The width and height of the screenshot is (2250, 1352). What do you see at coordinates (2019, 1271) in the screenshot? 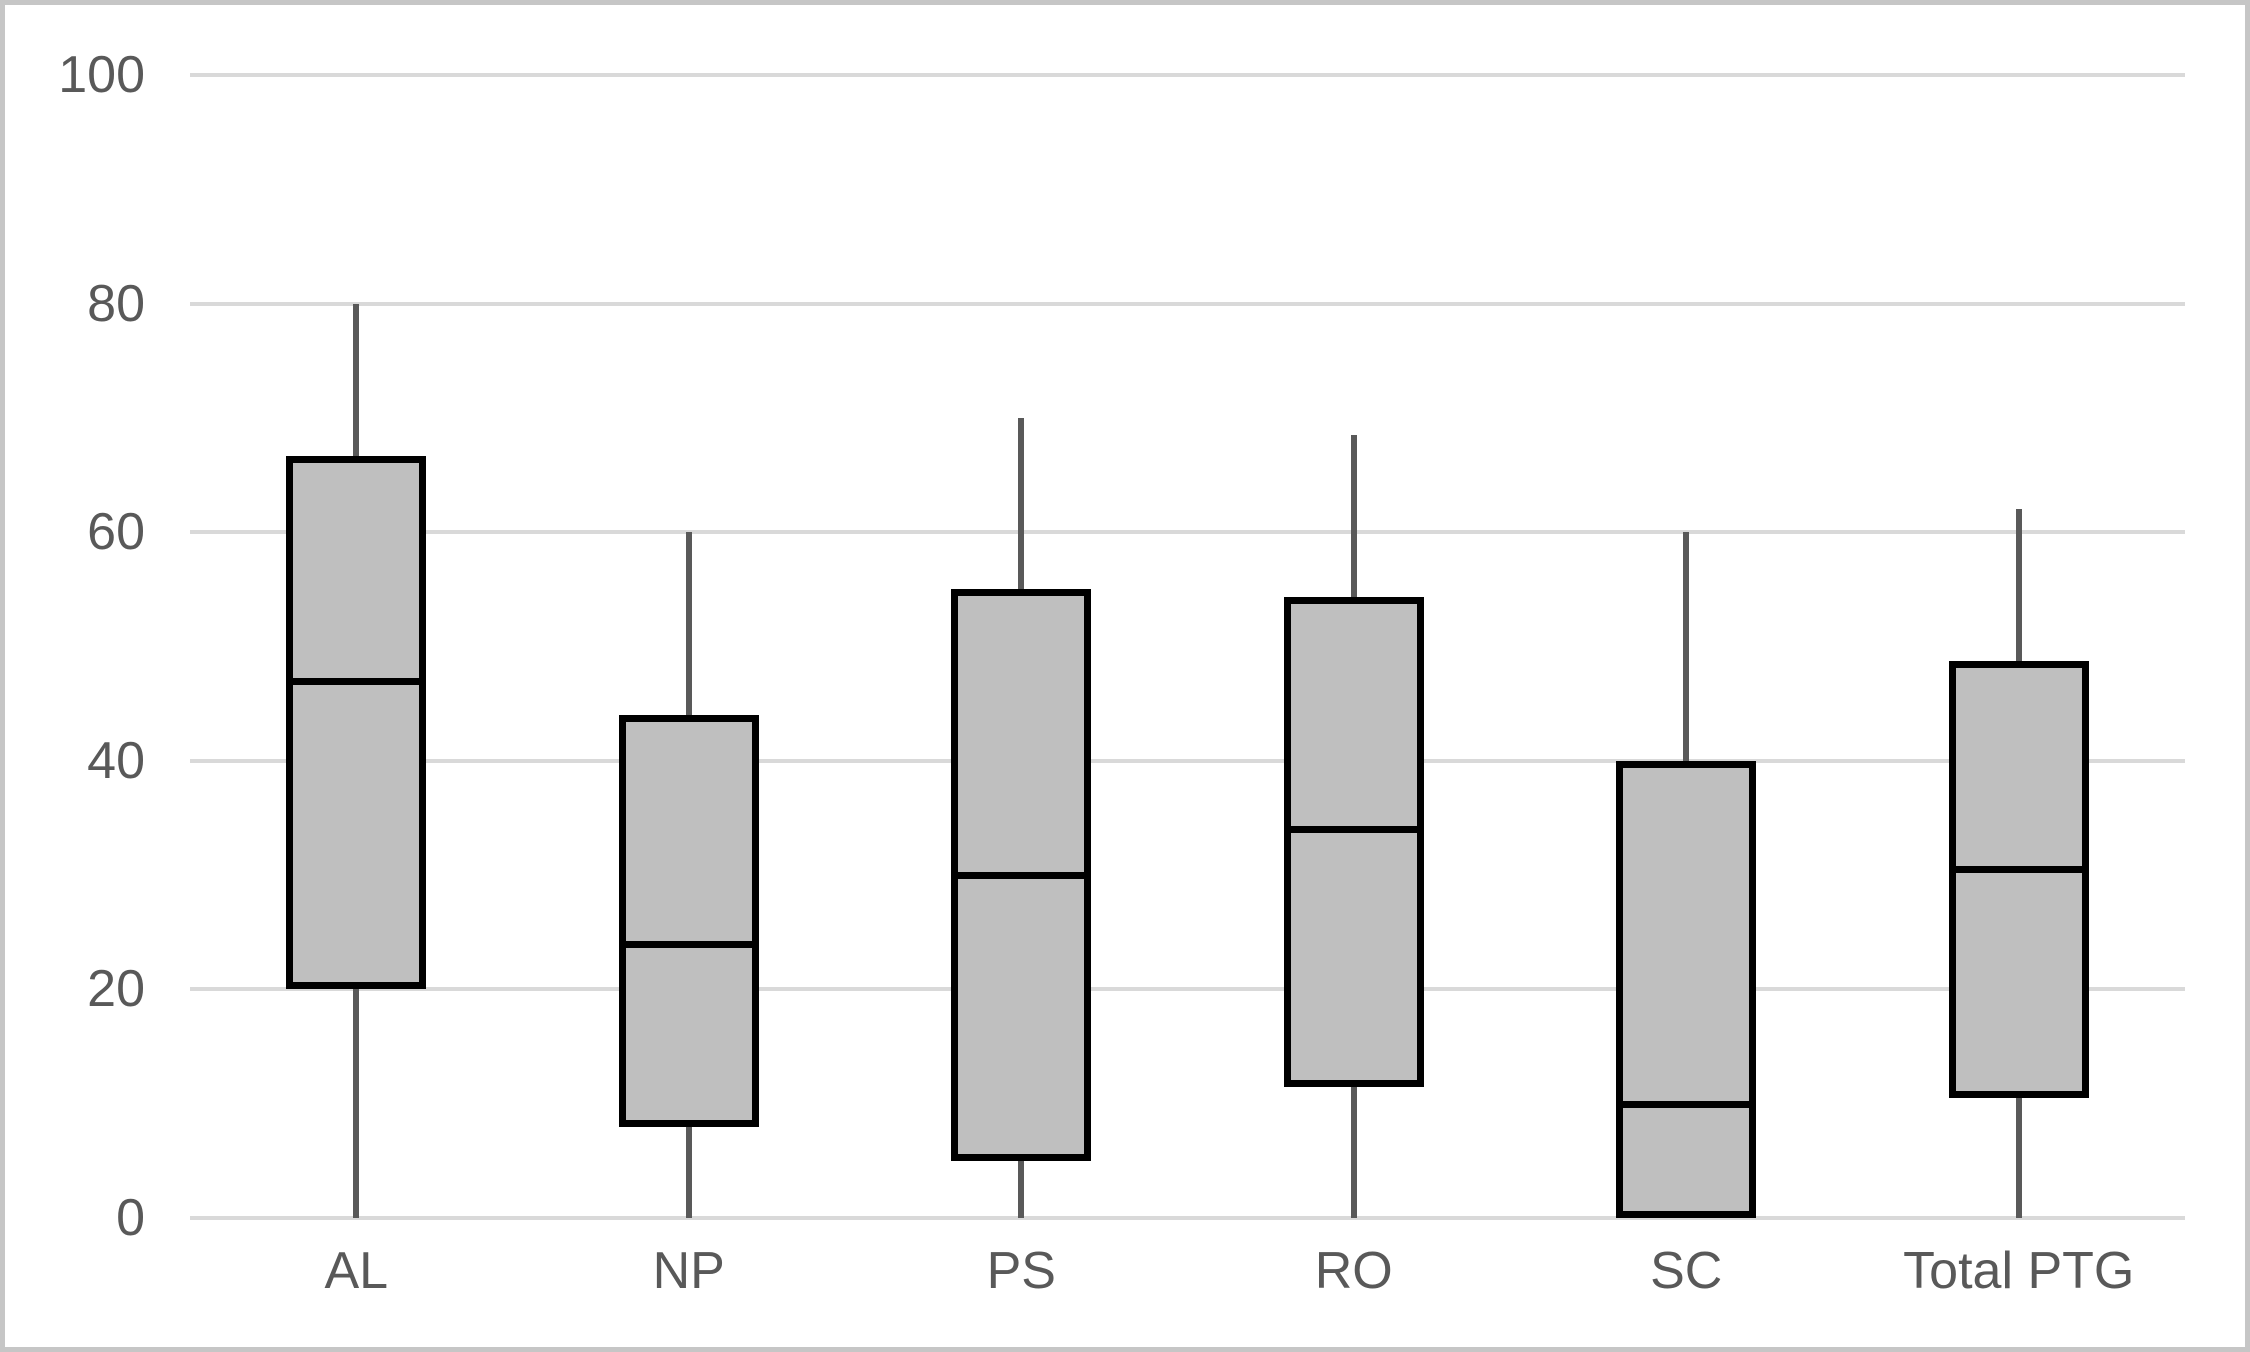
I see `x-tick-label: Total PTG` at bounding box center [2019, 1271].